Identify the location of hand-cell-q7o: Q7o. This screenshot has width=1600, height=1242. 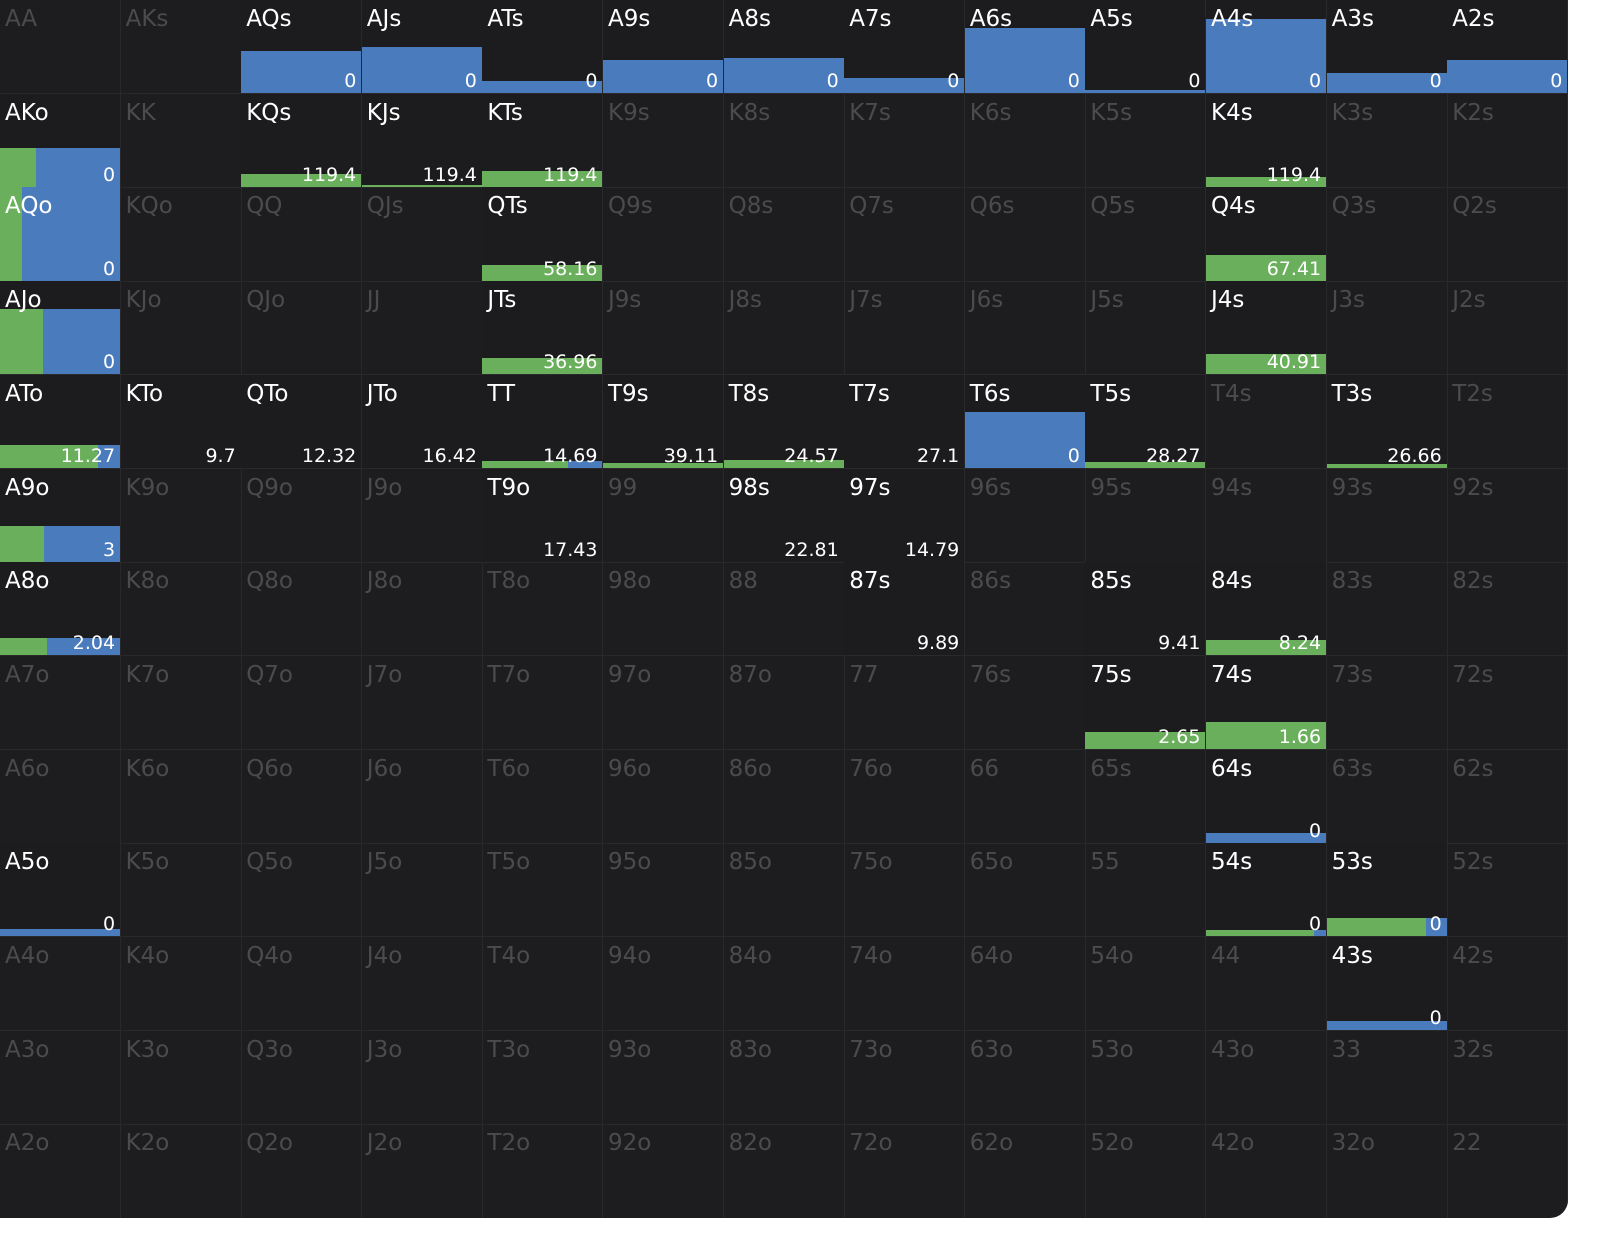
(302, 703).